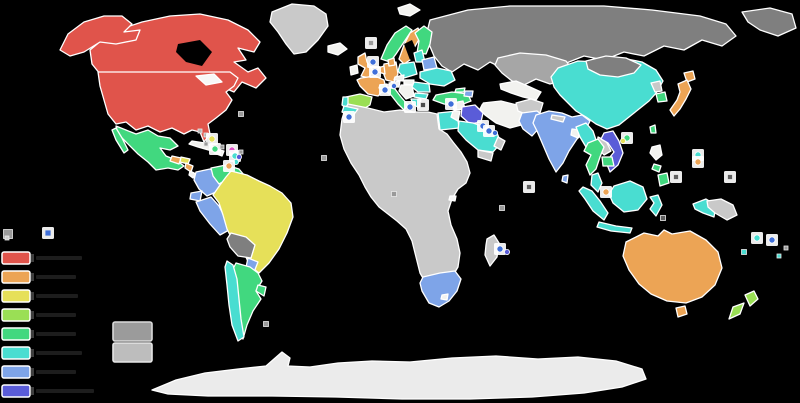 This screenshot has width=800, height=403. What do you see at coordinates (185, 160) in the screenshot?
I see `region-honduras` at bounding box center [185, 160].